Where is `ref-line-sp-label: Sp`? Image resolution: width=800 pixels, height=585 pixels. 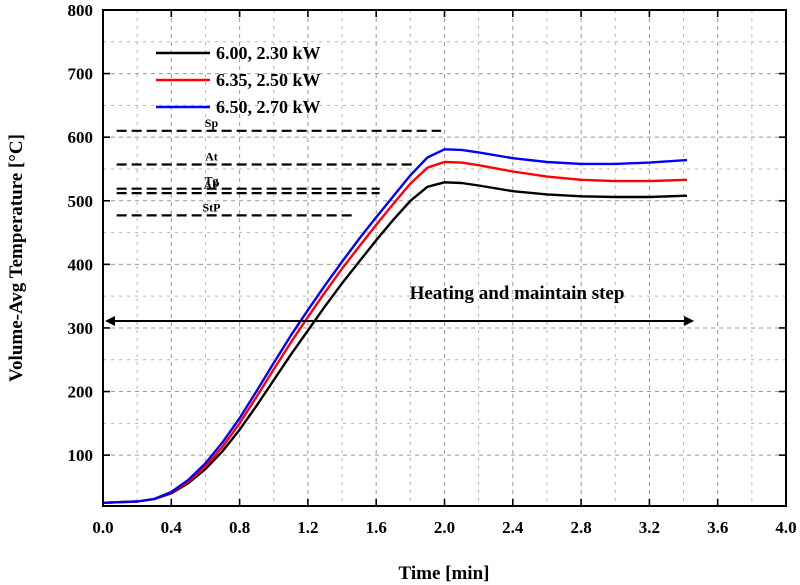
ref-line-sp-label: Sp is located at coordinates (212, 123).